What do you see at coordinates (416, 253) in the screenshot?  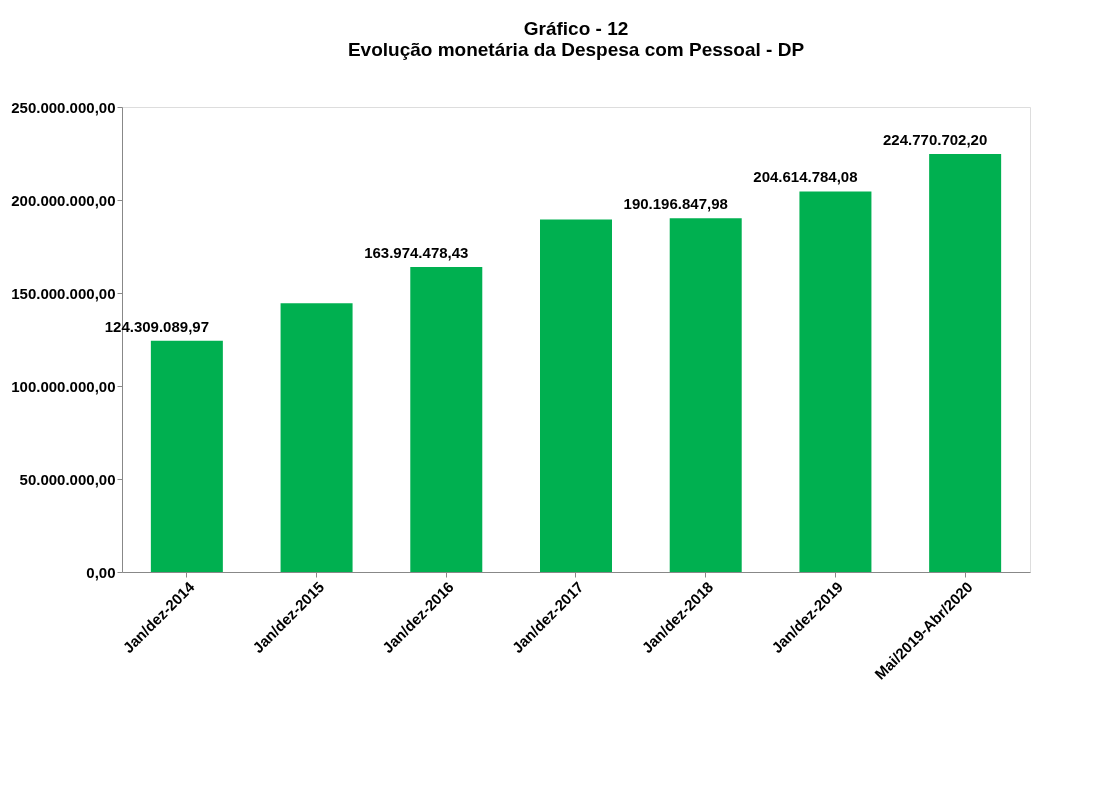 I see `data-label: 163.974.478,43` at bounding box center [416, 253].